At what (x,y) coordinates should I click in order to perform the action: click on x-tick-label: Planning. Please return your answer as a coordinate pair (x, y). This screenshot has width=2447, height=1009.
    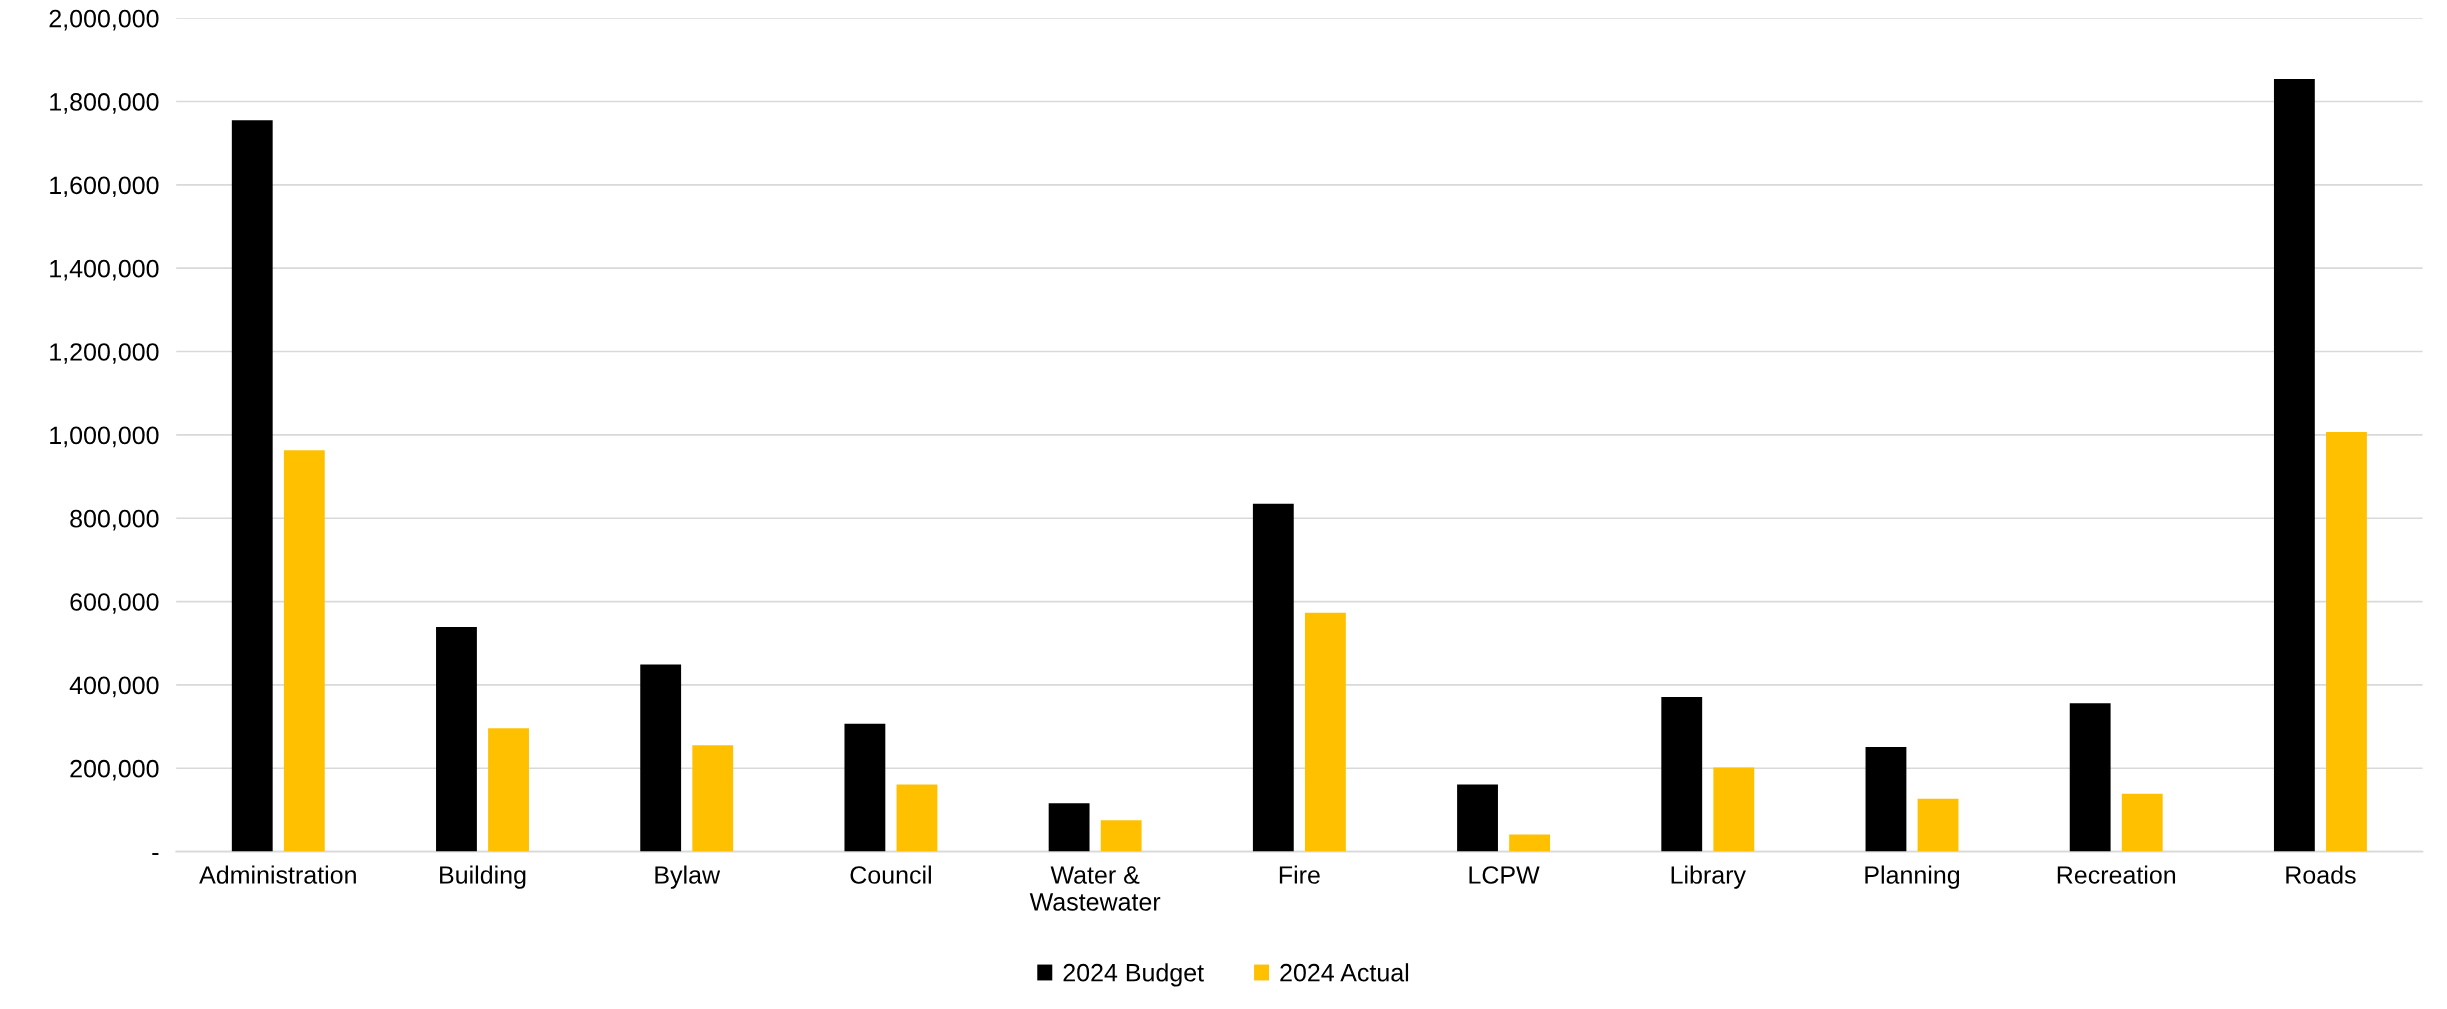
    Looking at the image, I should click on (1912, 877).